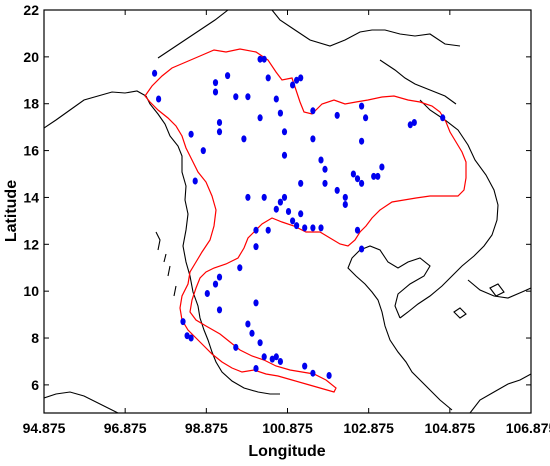  I want to click on islands-andaman, so click(166, 264).